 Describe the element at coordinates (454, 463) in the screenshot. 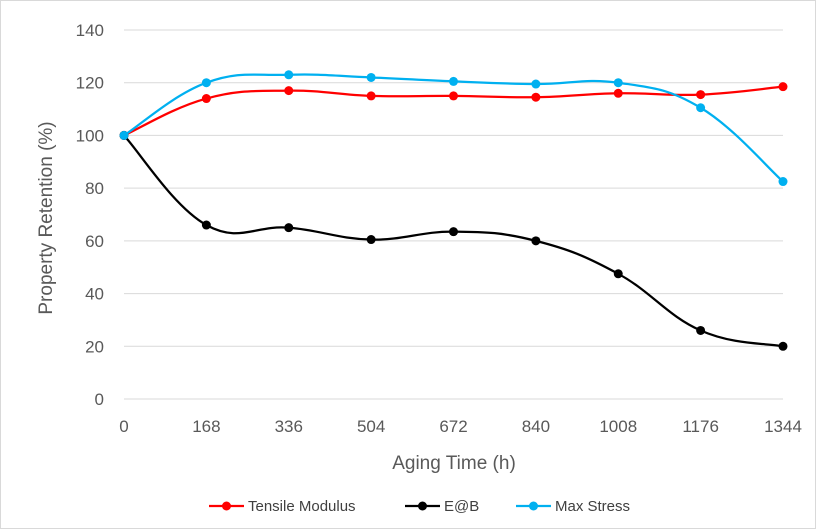

I see `x-axis-title: Aging Time (h)` at that location.